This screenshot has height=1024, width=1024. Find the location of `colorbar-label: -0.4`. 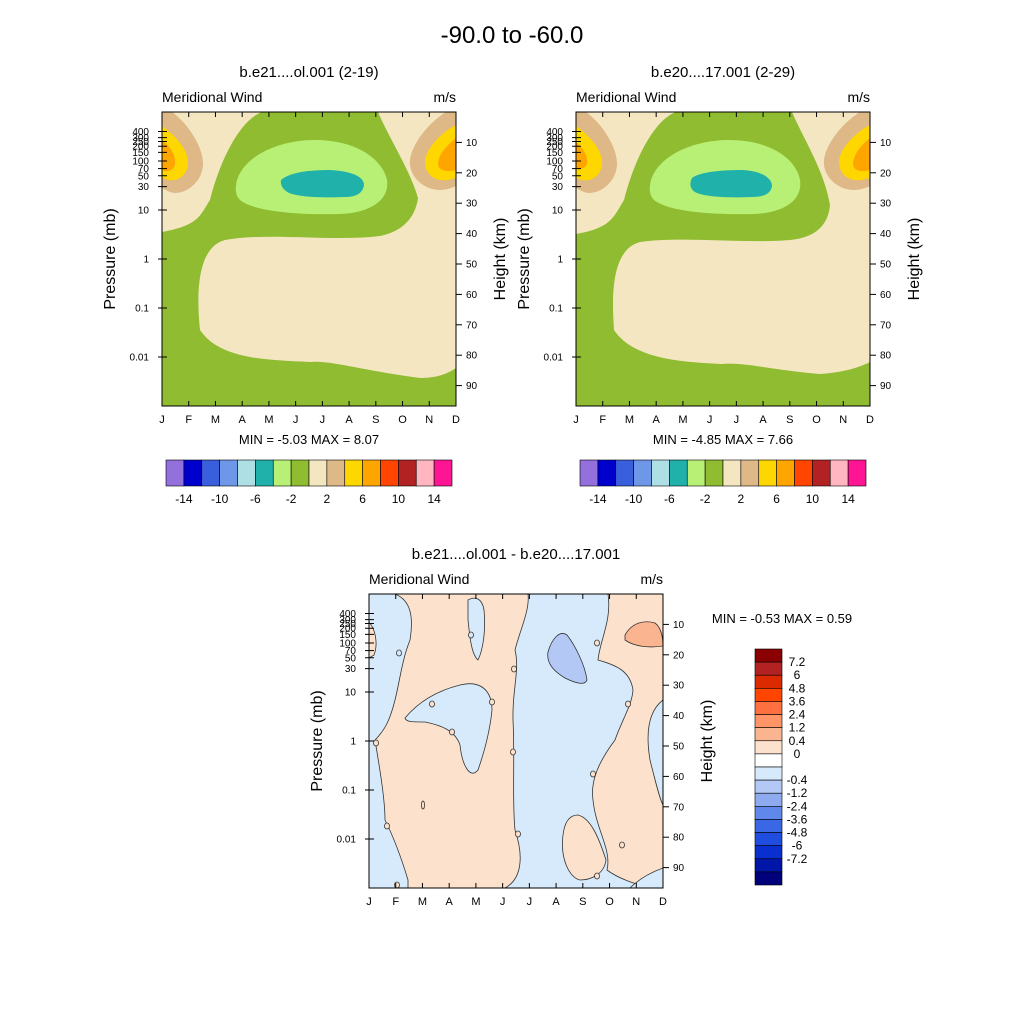

colorbar-label: -0.4 is located at coordinates (797, 780).